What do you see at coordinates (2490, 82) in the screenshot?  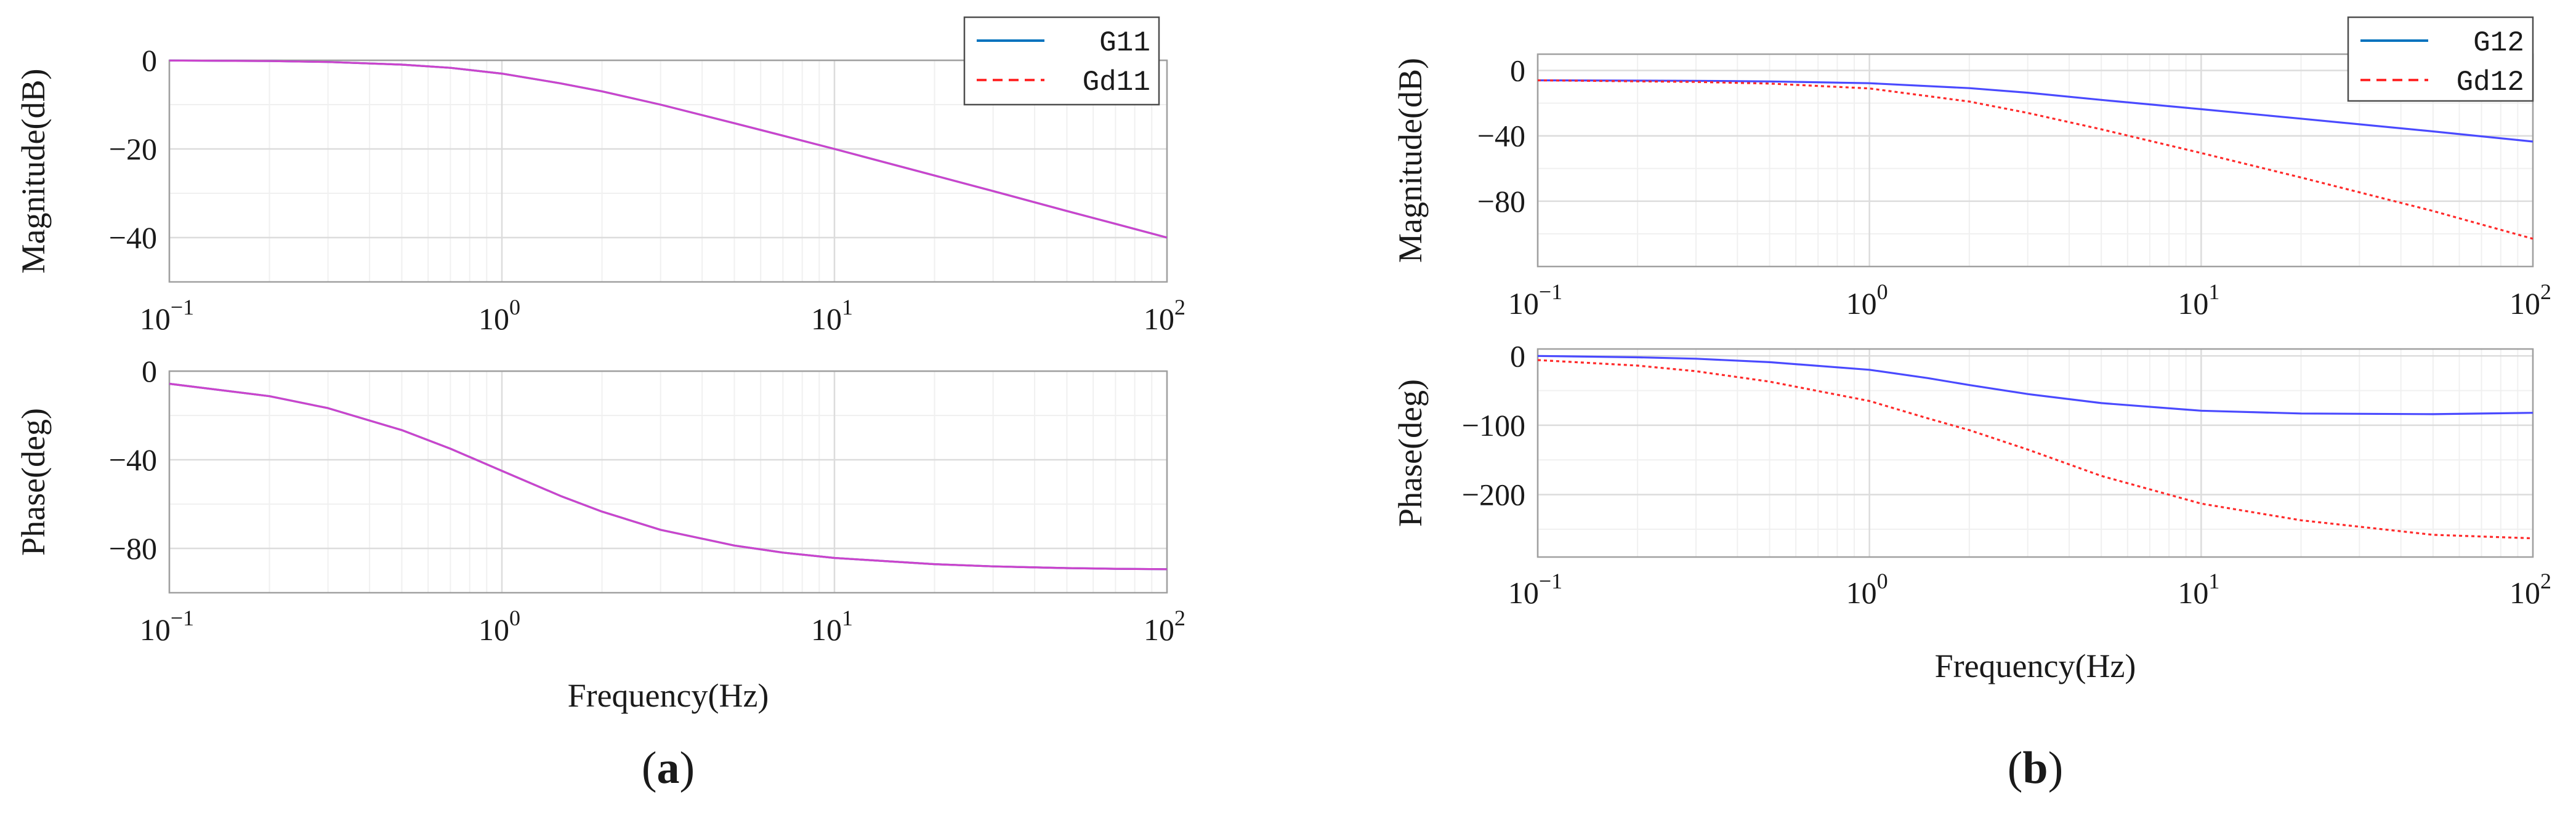 I see `legend-label-gd12: Gd12` at bounding box center [2490, 82].